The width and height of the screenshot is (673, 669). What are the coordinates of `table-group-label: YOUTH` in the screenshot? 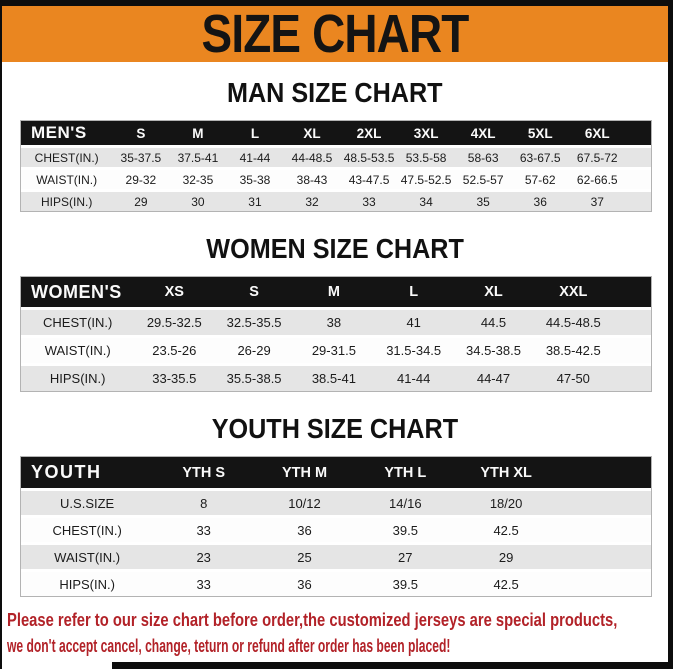 It's located at (87, 472).